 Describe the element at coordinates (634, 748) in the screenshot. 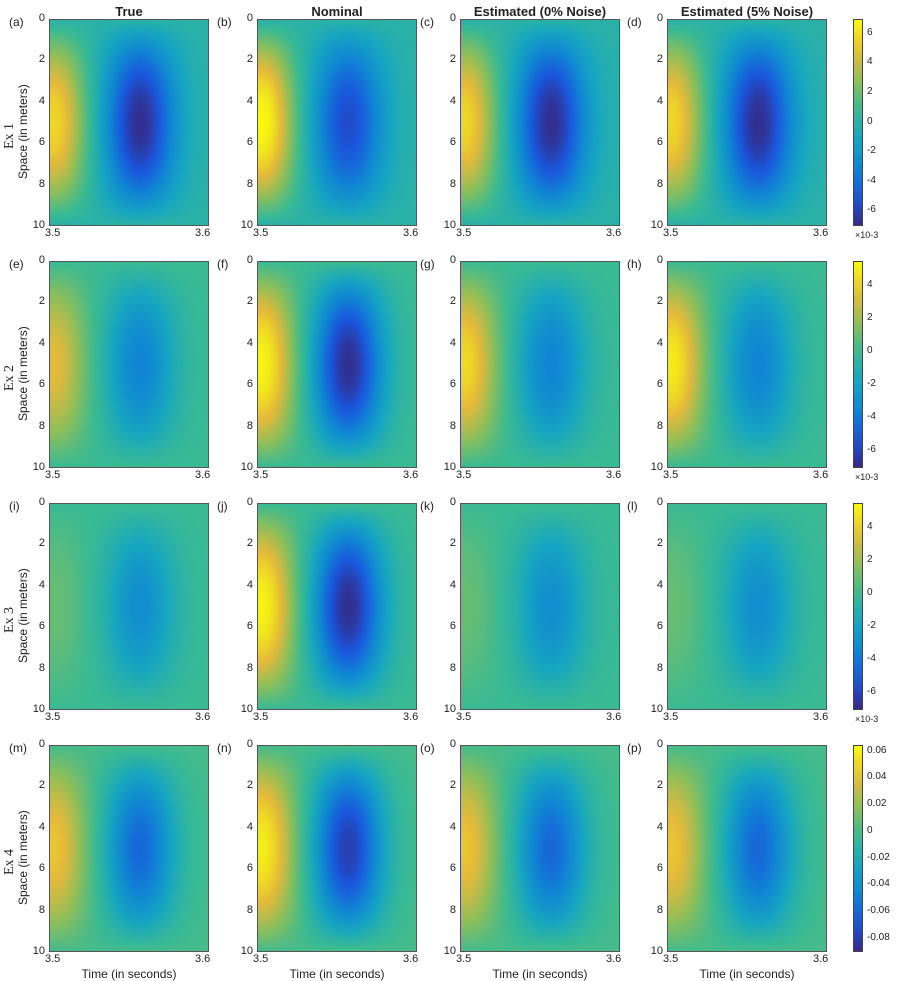

I see `panel-label: (p)` at that location.